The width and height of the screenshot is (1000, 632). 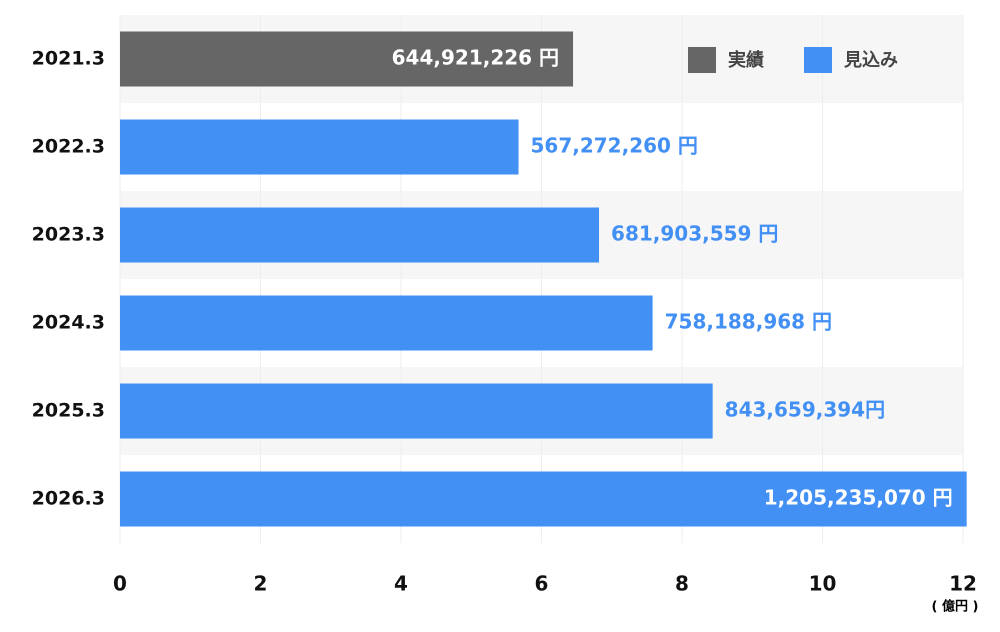 I want to click on value-label: 567,272,260 円, so click(x=614, y=146).